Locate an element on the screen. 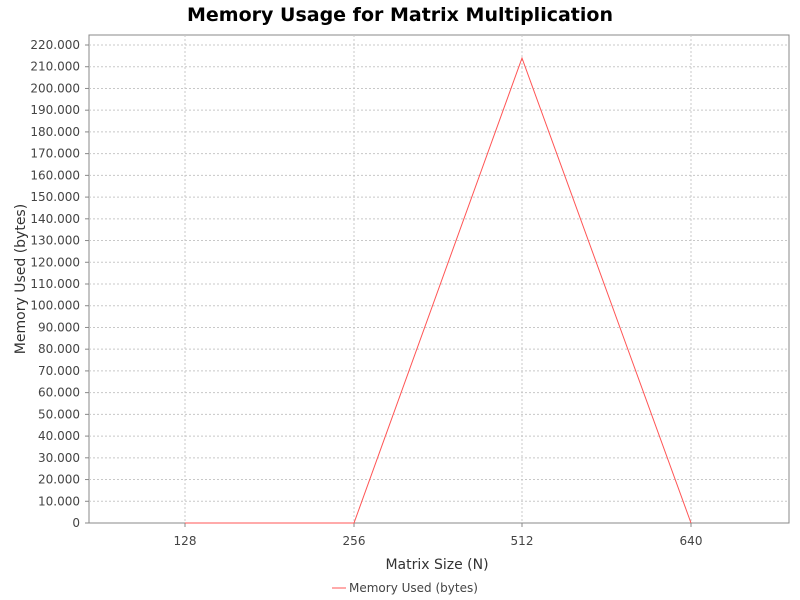 The width and height of the screenshot is (800, 600). y-axis-label: Memory Used (bytes) is located at coordinates (21, 279).